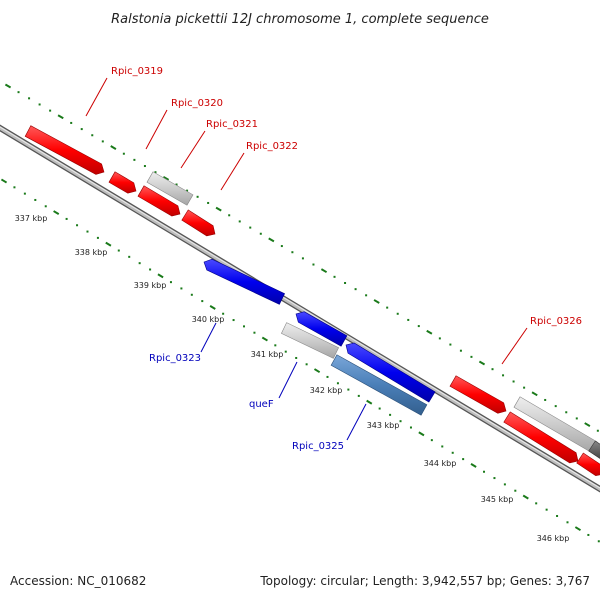 The width and height of the screenshot is (600, 600). I want to click on ruler-tick-label: 346 kbp, so click(553, 538).